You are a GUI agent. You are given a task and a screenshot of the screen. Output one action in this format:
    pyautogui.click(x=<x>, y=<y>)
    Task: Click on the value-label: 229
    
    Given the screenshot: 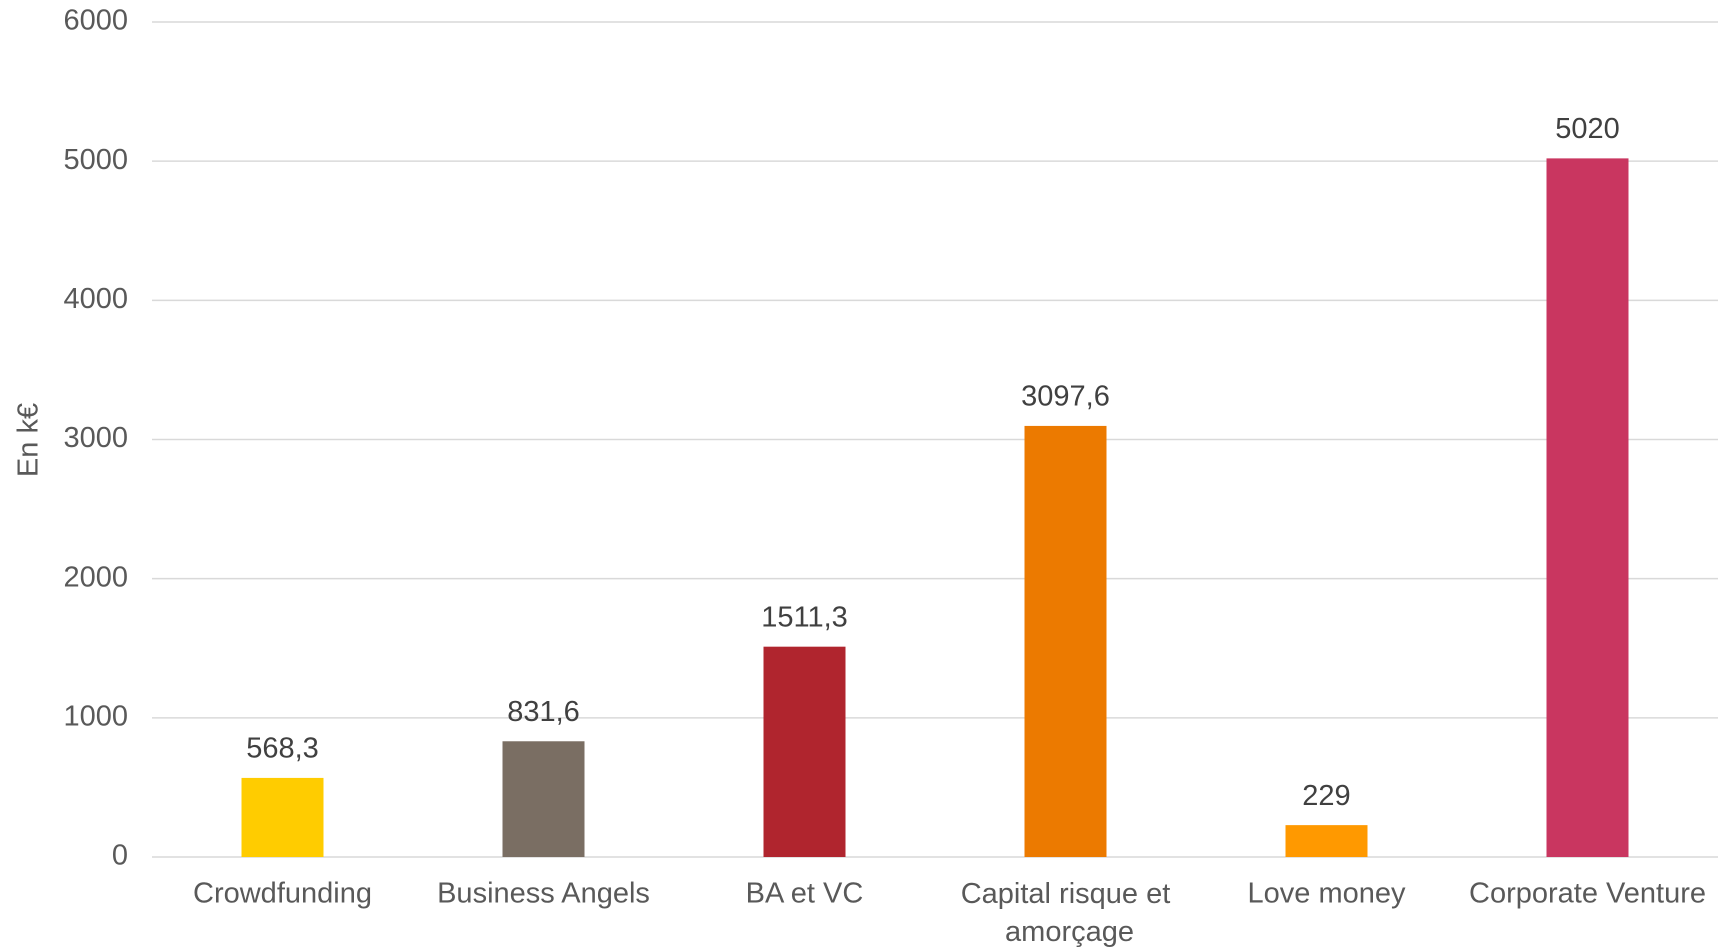 What is the action you would take?
    pyautogui.click(x=1326, y=796)
    